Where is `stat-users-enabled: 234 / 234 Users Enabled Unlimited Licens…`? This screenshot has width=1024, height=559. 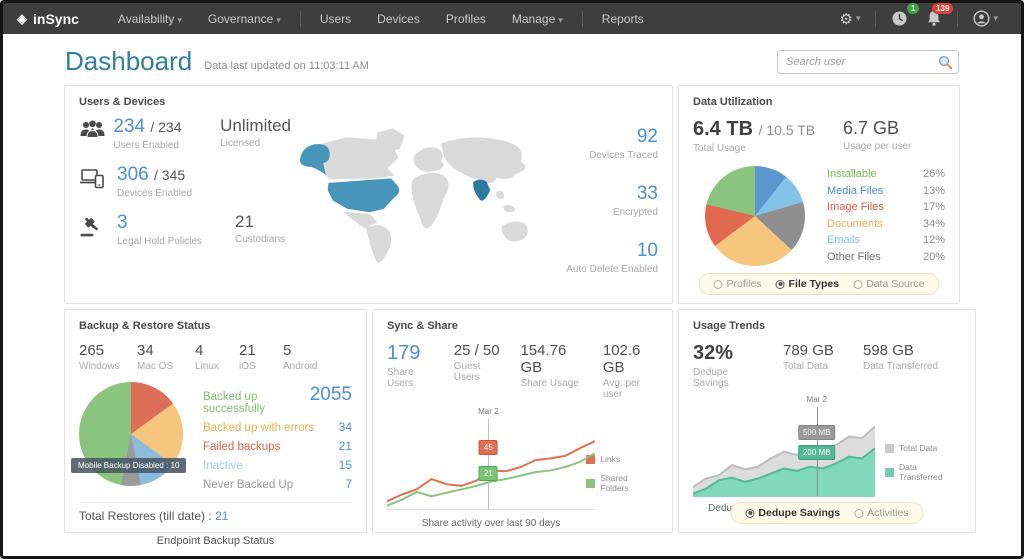 stat-users-enabled: 234 / 234 Users Enabled Unlimited Licens… is located at coordinates (185, 133).